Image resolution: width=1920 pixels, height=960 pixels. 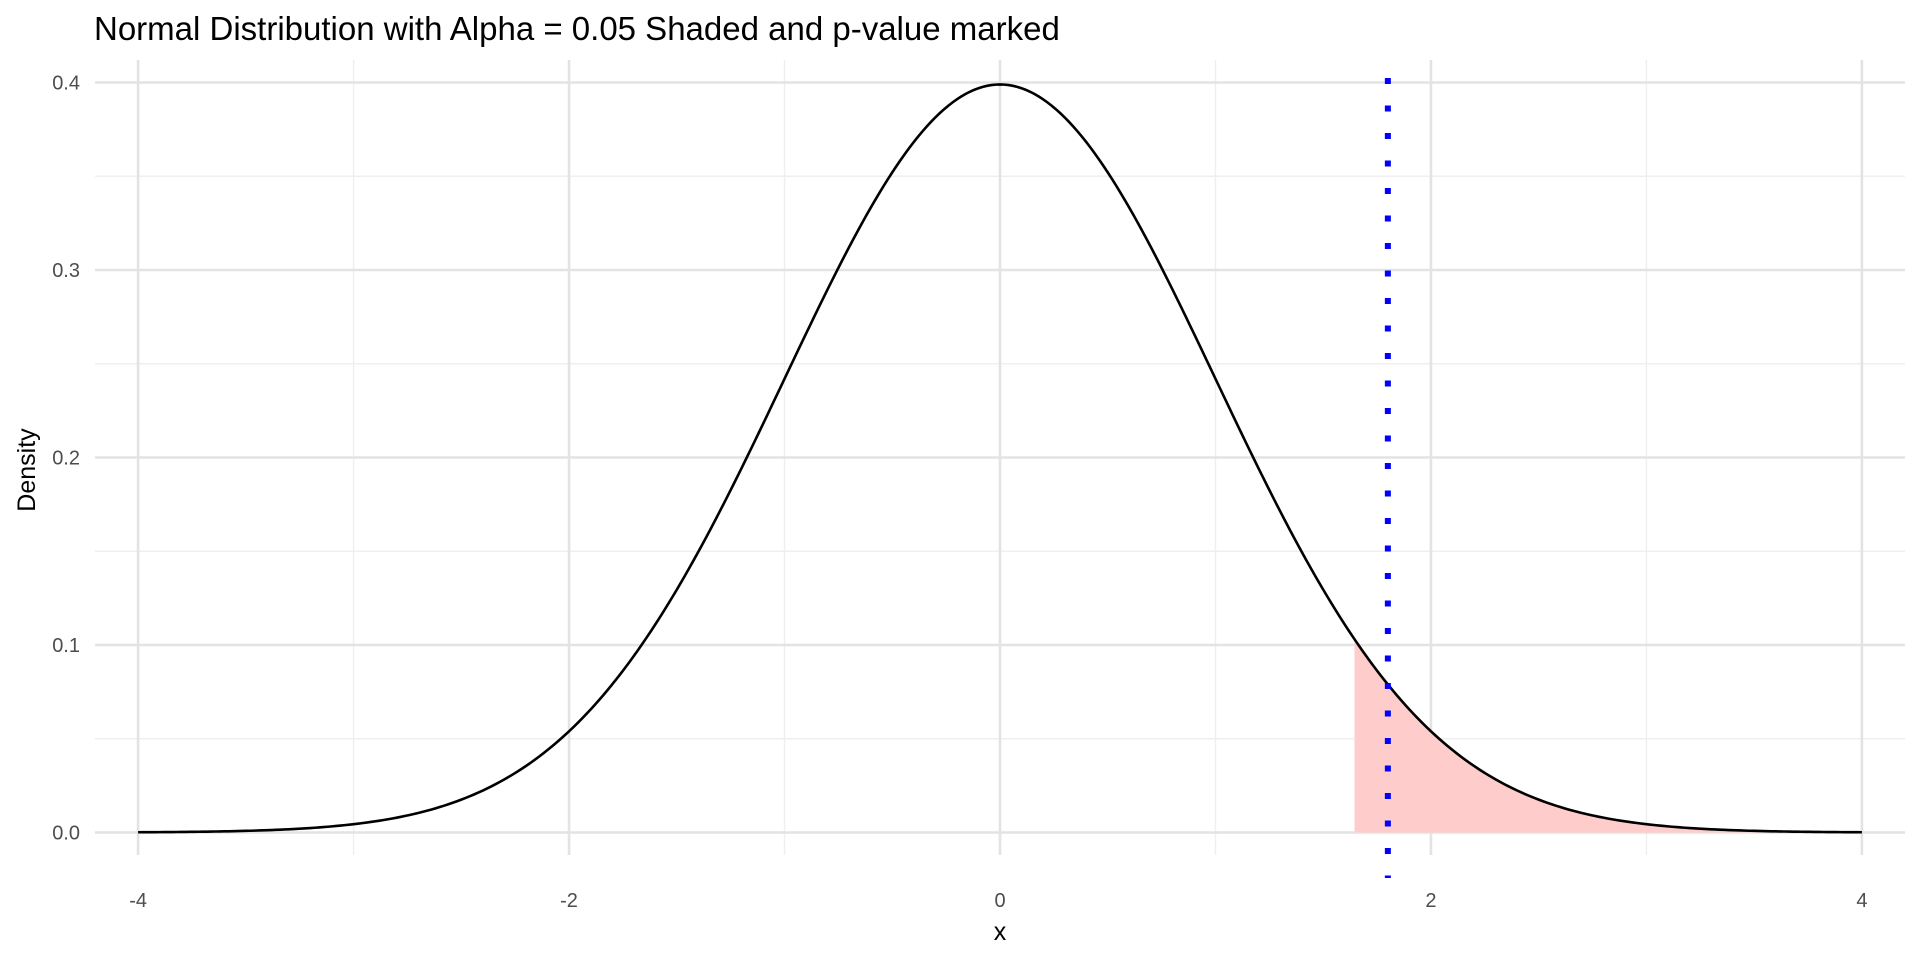 I want to click on alpha-shaded-region, so click(x=1608, y=736).